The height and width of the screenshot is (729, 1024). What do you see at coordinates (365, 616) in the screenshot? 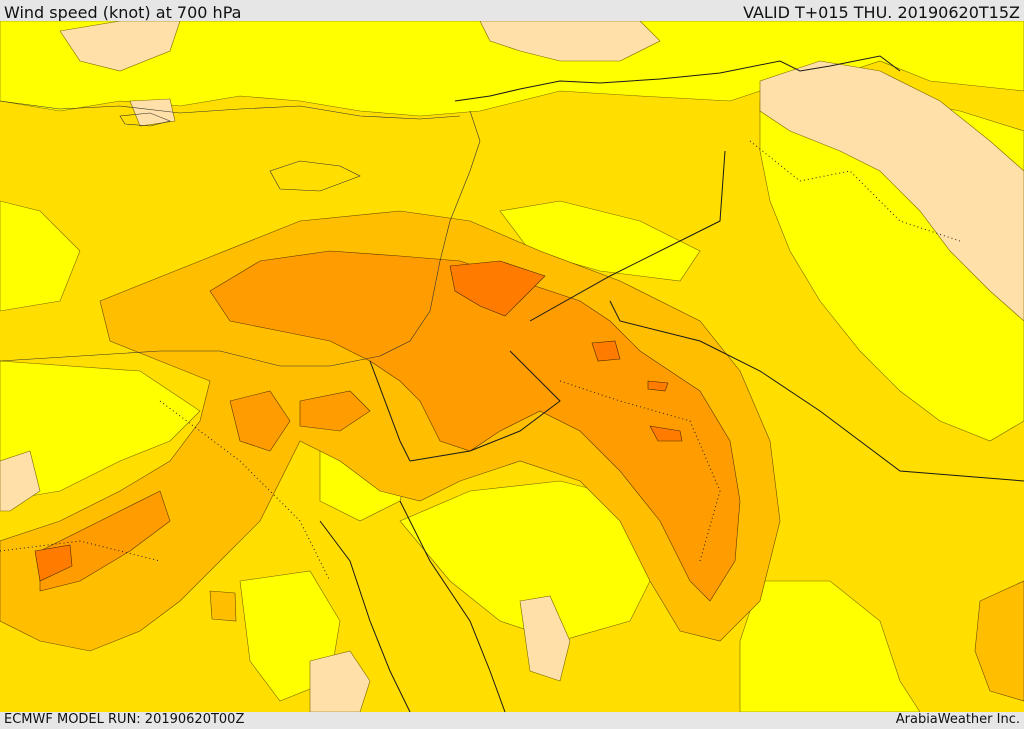
I see `red-sea-west-coast` at bounding box center [365, 616].